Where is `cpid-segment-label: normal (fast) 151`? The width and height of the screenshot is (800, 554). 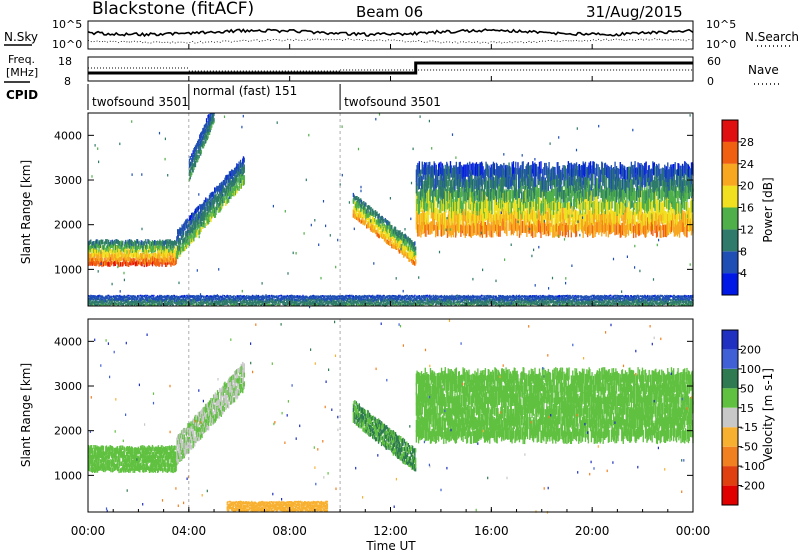 cpid-segment-label: normal (fast) 151 is located at coordinates (245, 91).